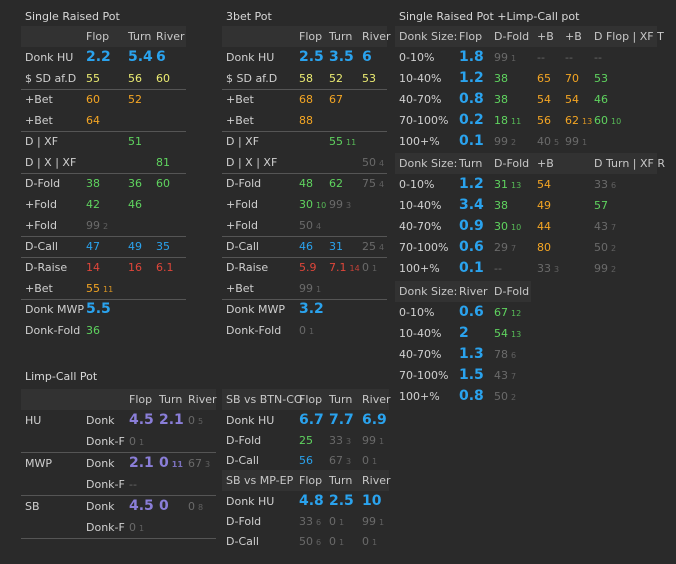 This screenshot has width=676, height=564. I want to click on table1-cell-value: 65, so click(544, 78).